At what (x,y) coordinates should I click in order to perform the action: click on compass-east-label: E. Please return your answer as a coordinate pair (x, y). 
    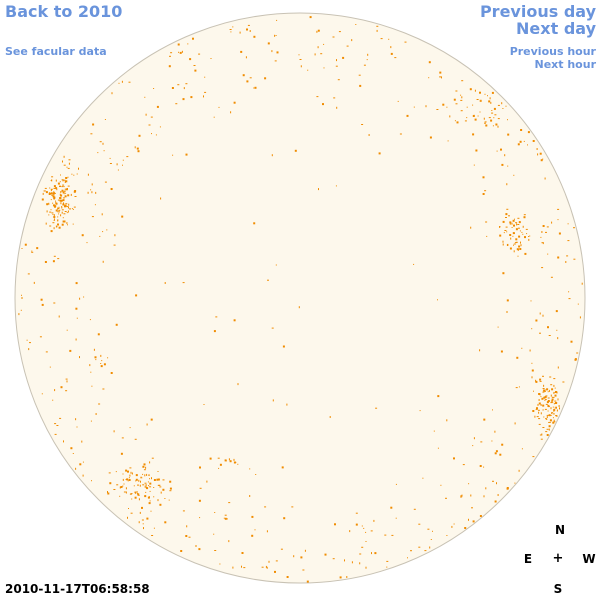
    Looking at the image, I should click on (528, 559).